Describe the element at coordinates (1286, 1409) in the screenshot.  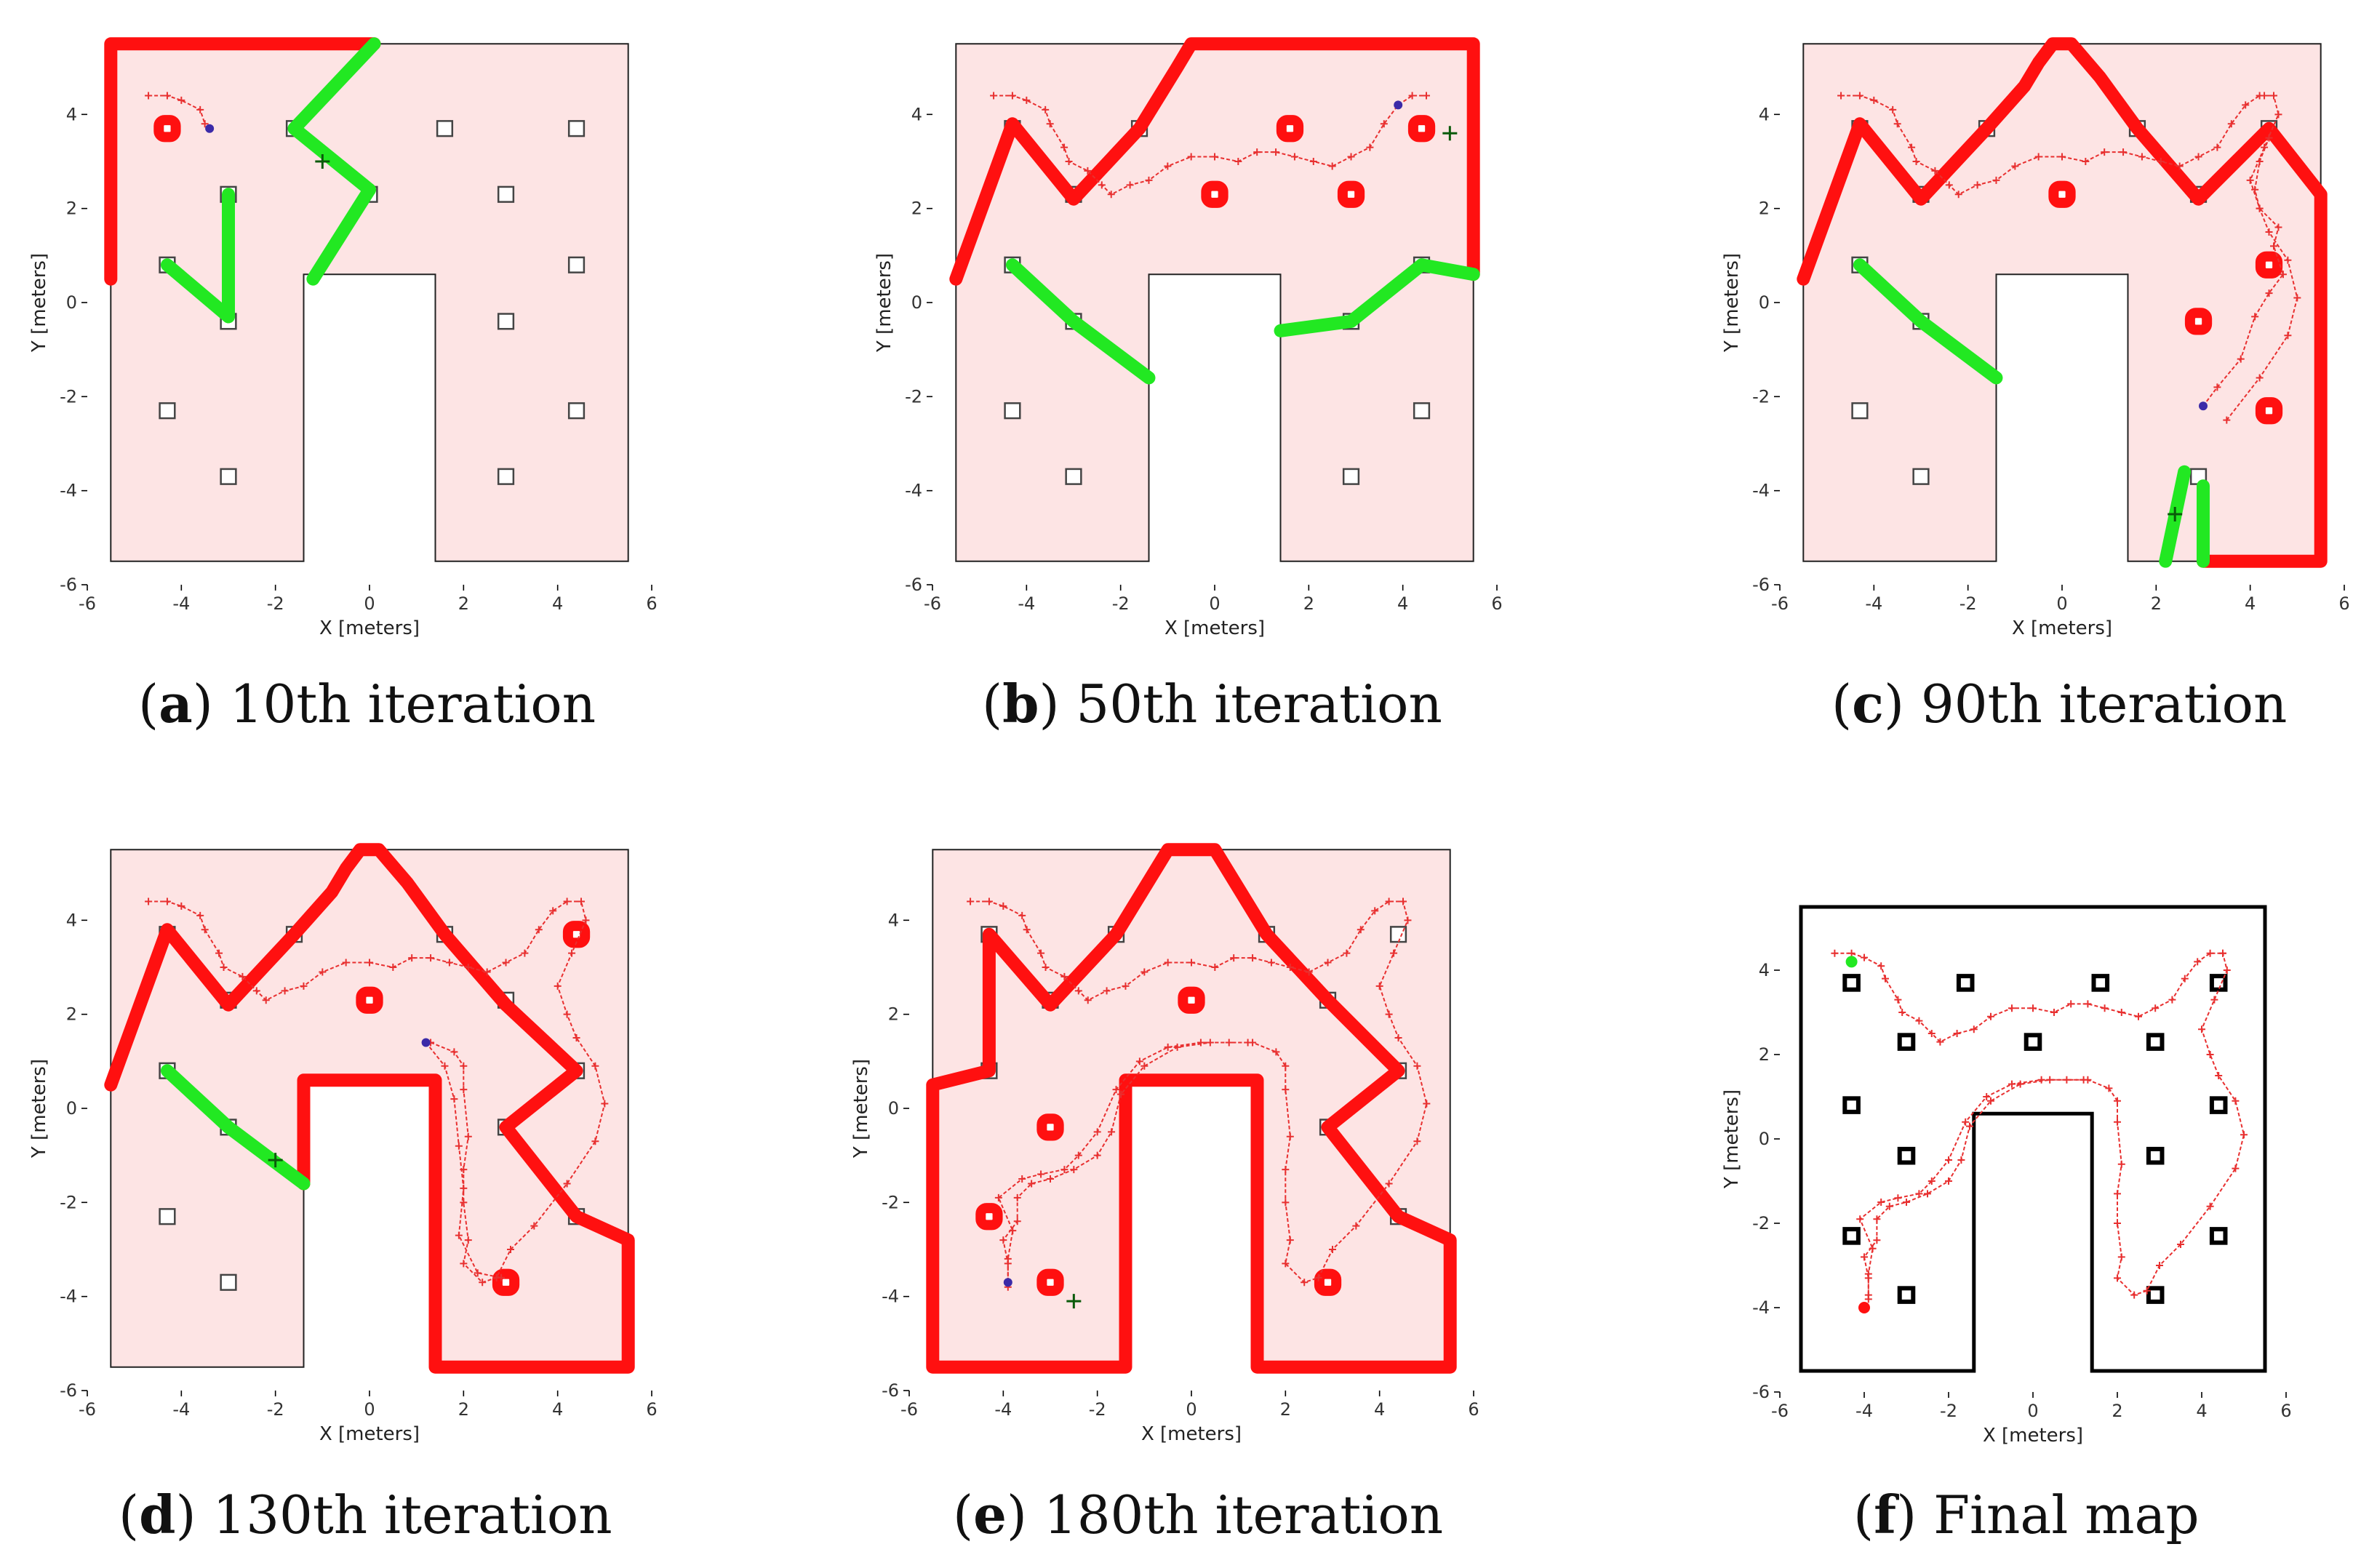
I see `panel-e-xtick-label: 2` at that location.